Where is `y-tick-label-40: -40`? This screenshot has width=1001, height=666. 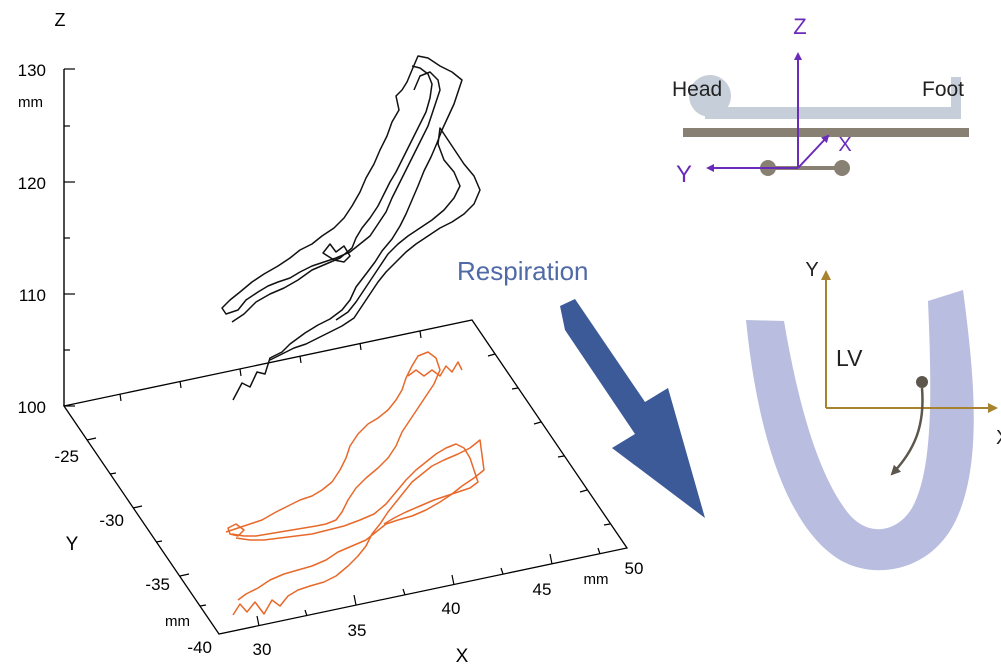
y-tick-label-40: -40 is located at coordinates (199, 647).